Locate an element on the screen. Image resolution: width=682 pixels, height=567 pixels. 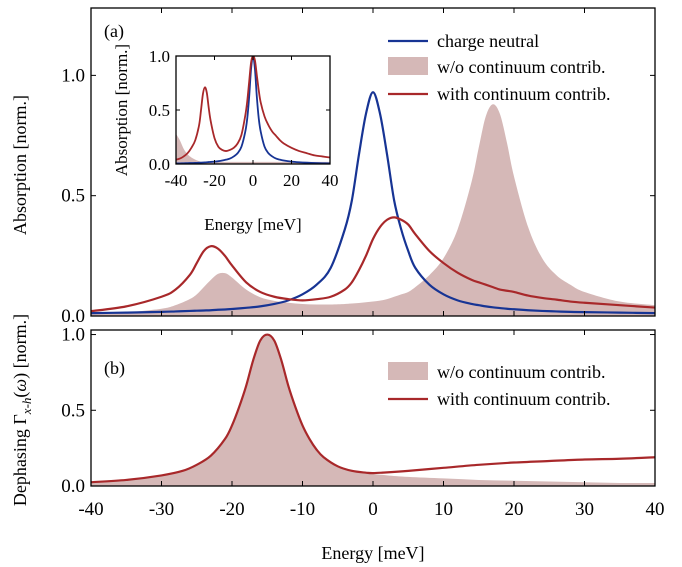
inset-ytick-label-2: 1.0 is located at coordinates (159, 56).